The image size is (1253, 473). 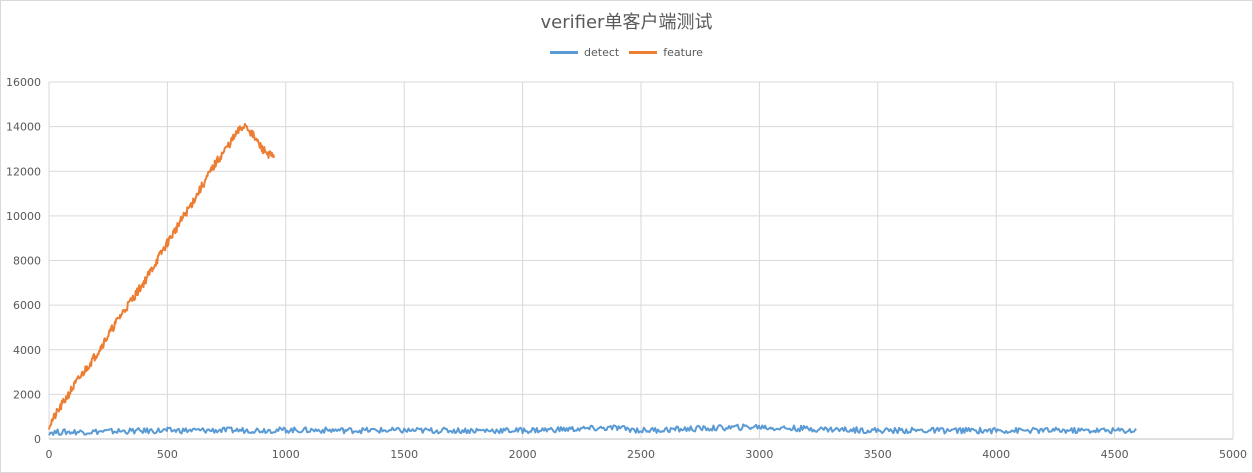 What do you see at coordinates (23, 82) in the screenshot?
I see `y-tick-label: 16000` at bounding box center [23, 82].